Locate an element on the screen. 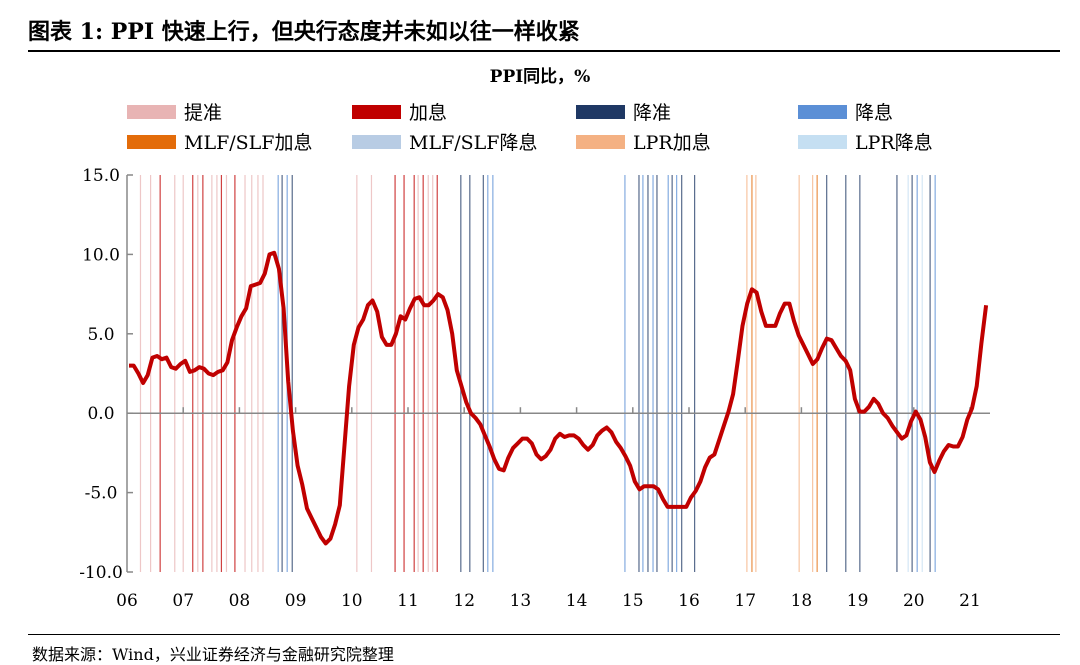  x-tick-label: 20 is located at coordinates (914, 601).